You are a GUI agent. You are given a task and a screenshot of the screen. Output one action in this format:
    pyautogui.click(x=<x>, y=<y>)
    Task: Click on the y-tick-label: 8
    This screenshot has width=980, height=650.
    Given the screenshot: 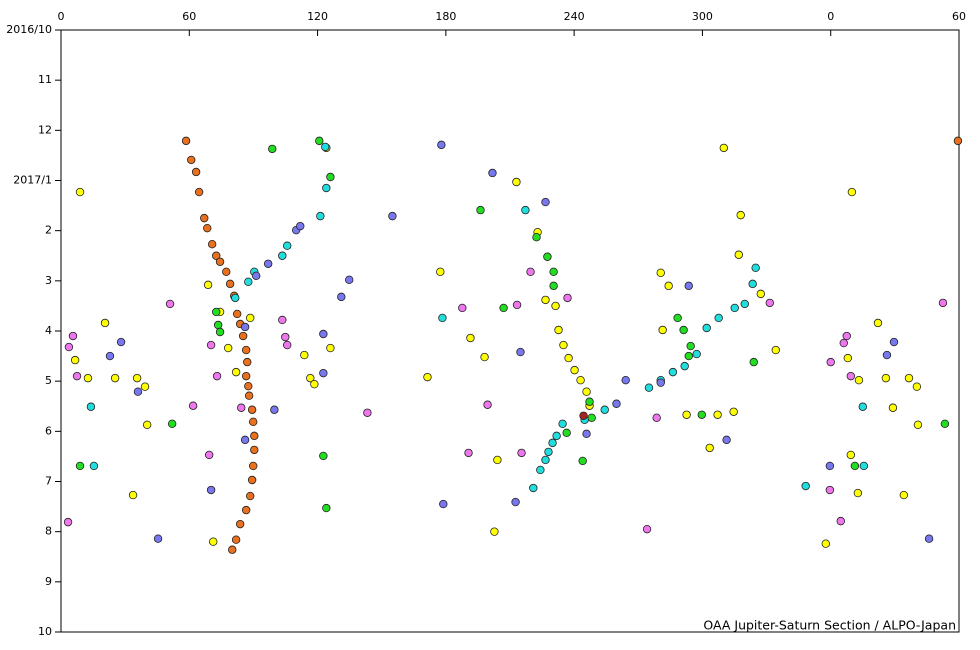 What is the action you would take?
    pyautogui.click(x=48, y=531)
    